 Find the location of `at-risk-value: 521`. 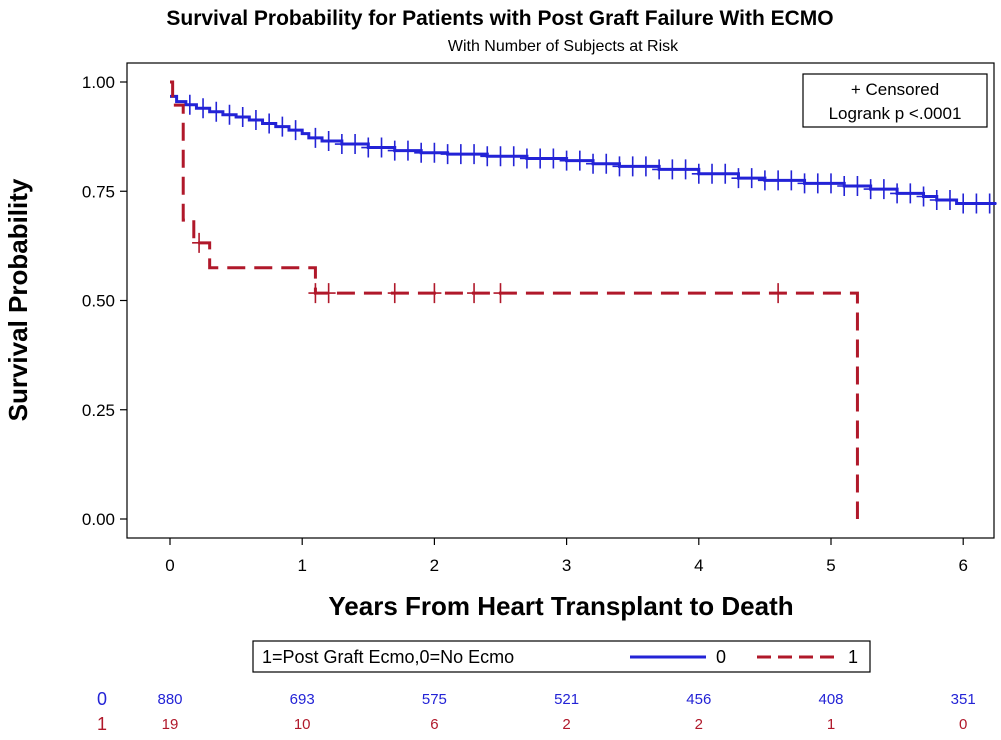

at-risk-value: 521 is located at coordinates (566, 699).